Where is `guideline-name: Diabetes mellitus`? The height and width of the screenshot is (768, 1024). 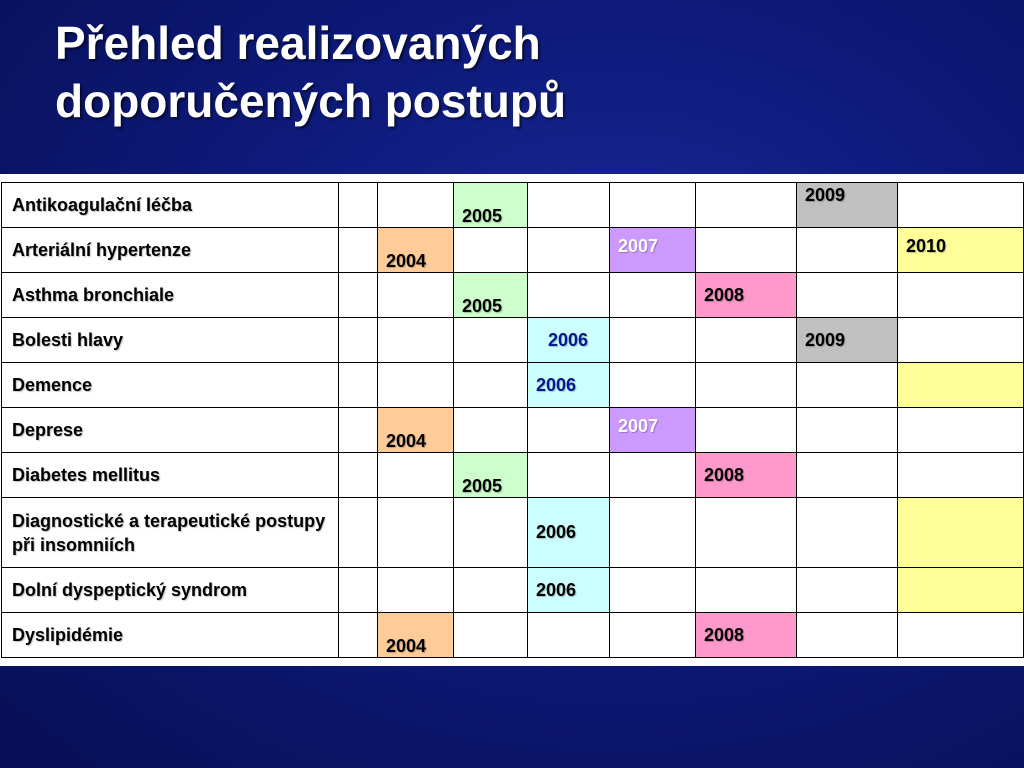
guideline-name: Diabetes mellitus is located at coordinates (170, 475).